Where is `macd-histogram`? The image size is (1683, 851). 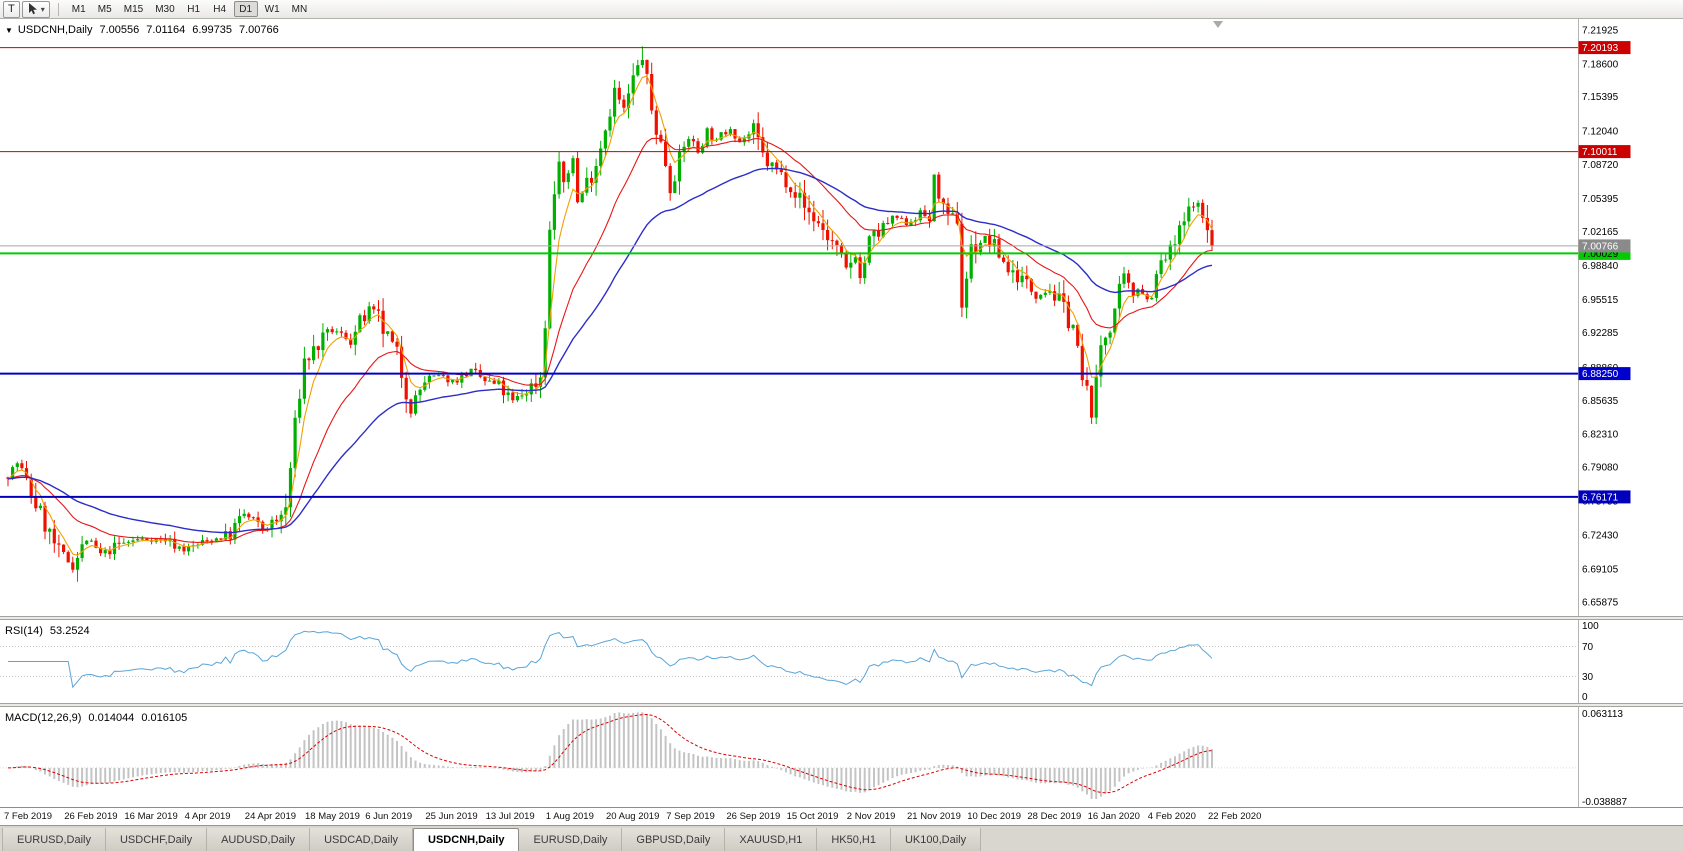 macd-histogram is located at coordinates (612, 755).